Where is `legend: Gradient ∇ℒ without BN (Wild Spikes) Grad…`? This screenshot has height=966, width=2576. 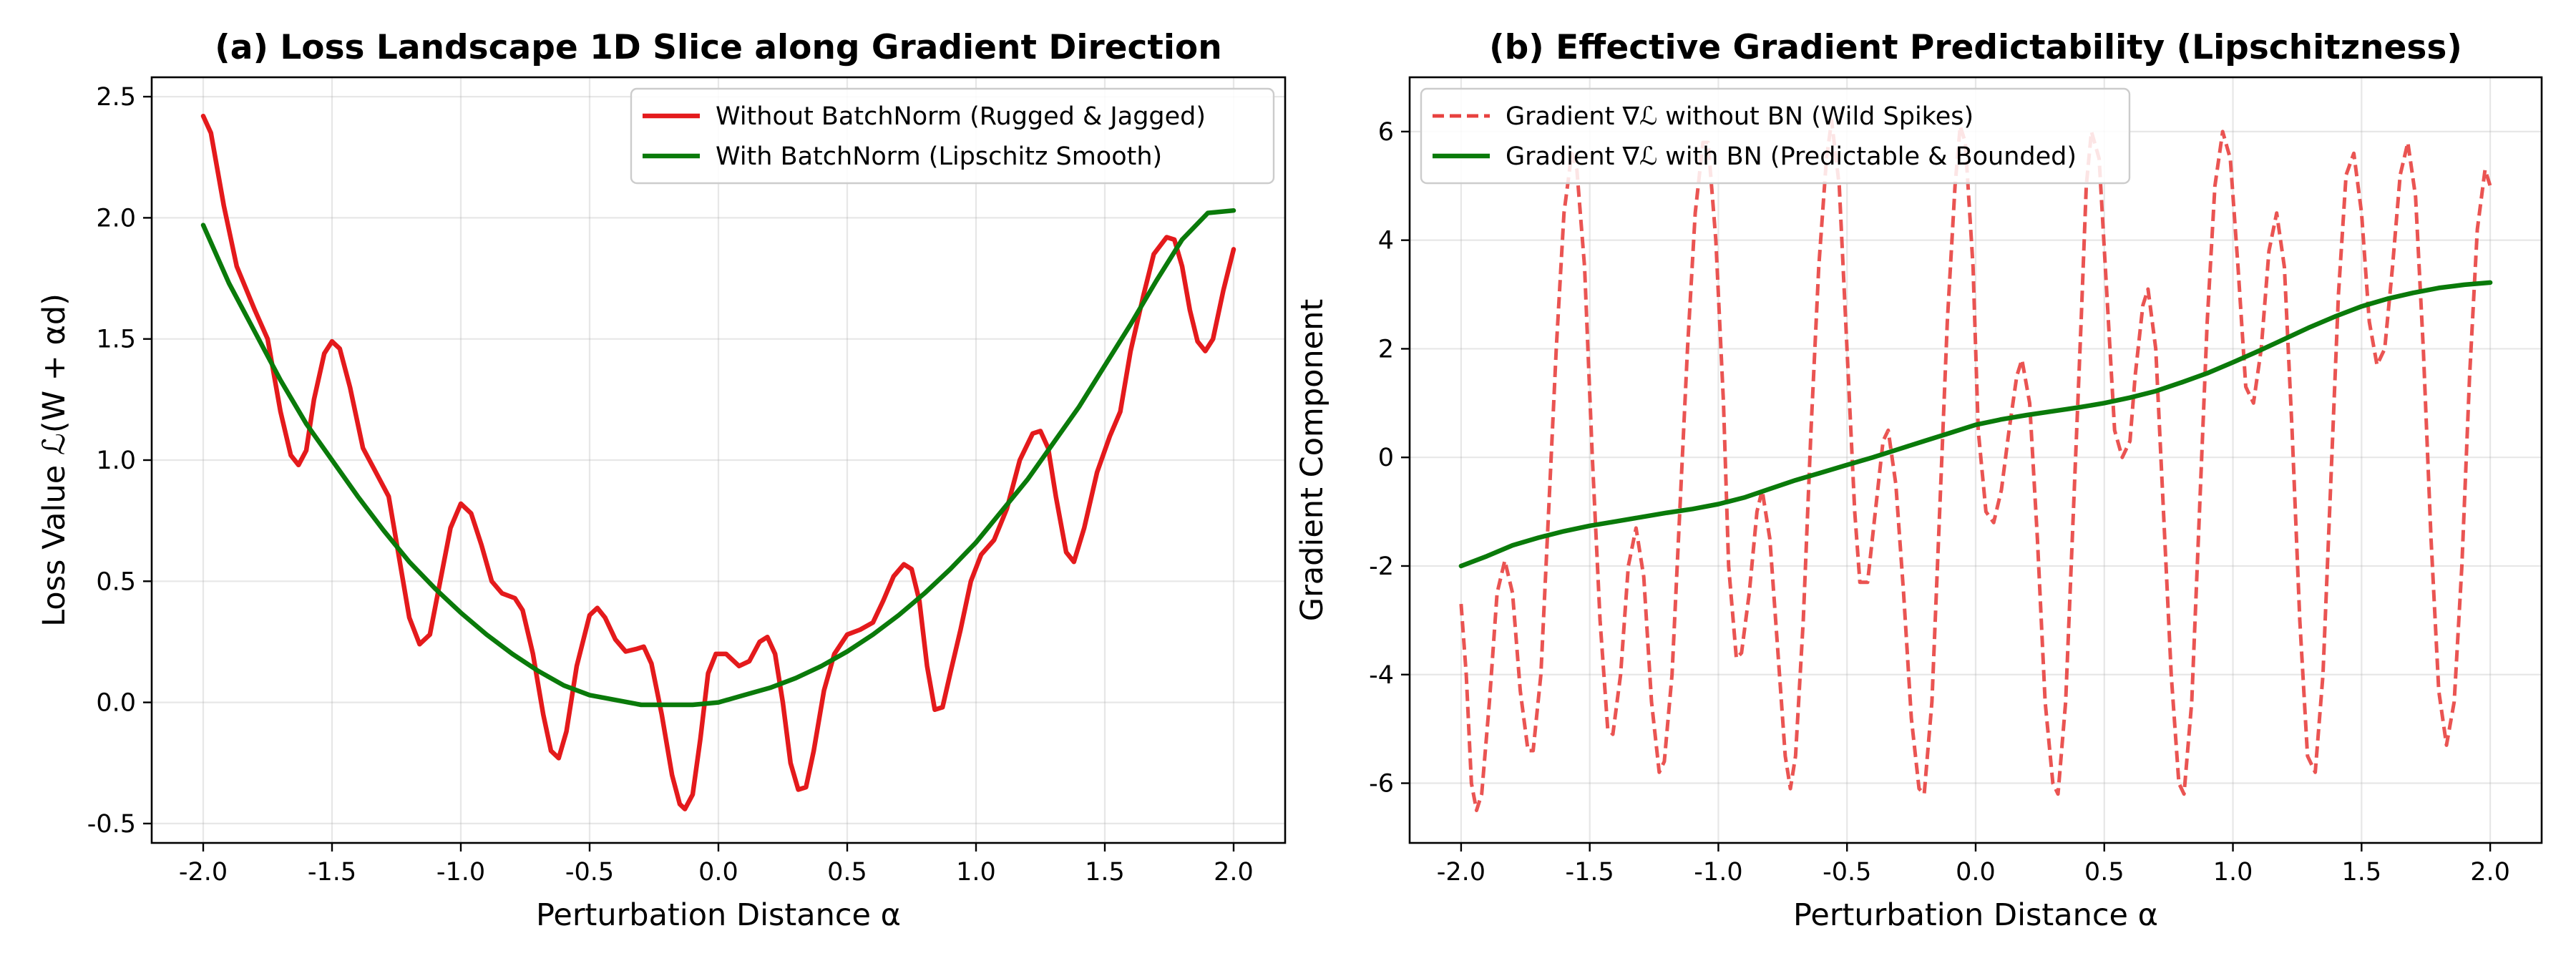 legend: Gradient ∇ℒ without BN (Wild Spikes) Grad… is located at coordinates (1775, 136).